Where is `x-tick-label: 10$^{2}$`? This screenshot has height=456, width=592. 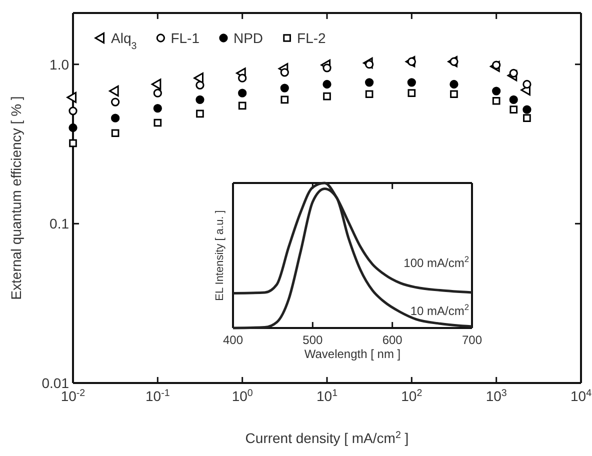
x-tick-label: 10$^{2}$ is located at coordinates (411, 396).